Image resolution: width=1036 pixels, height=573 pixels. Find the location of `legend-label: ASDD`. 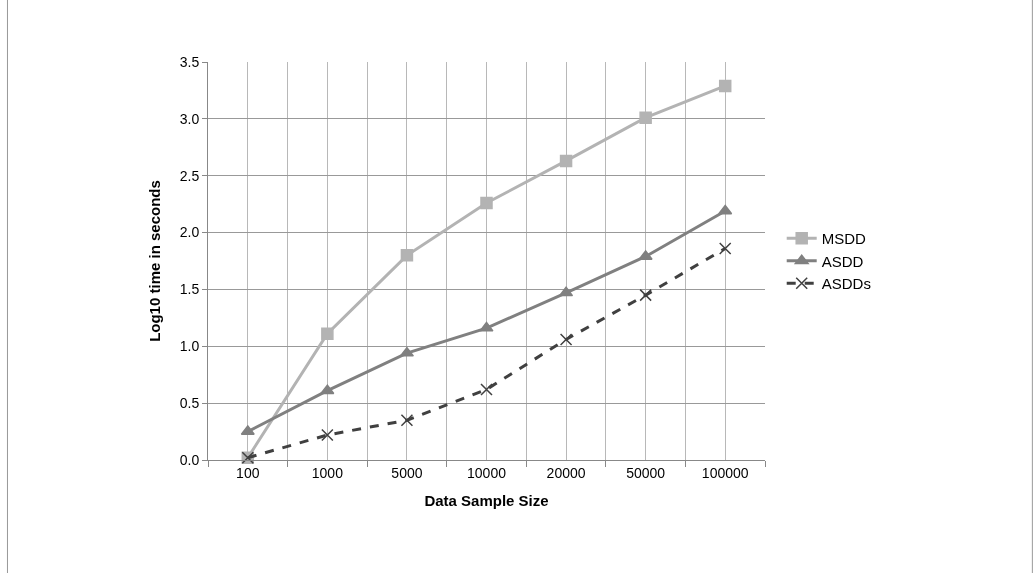

legend-label: ASDD is located at coordinates (842, 261).